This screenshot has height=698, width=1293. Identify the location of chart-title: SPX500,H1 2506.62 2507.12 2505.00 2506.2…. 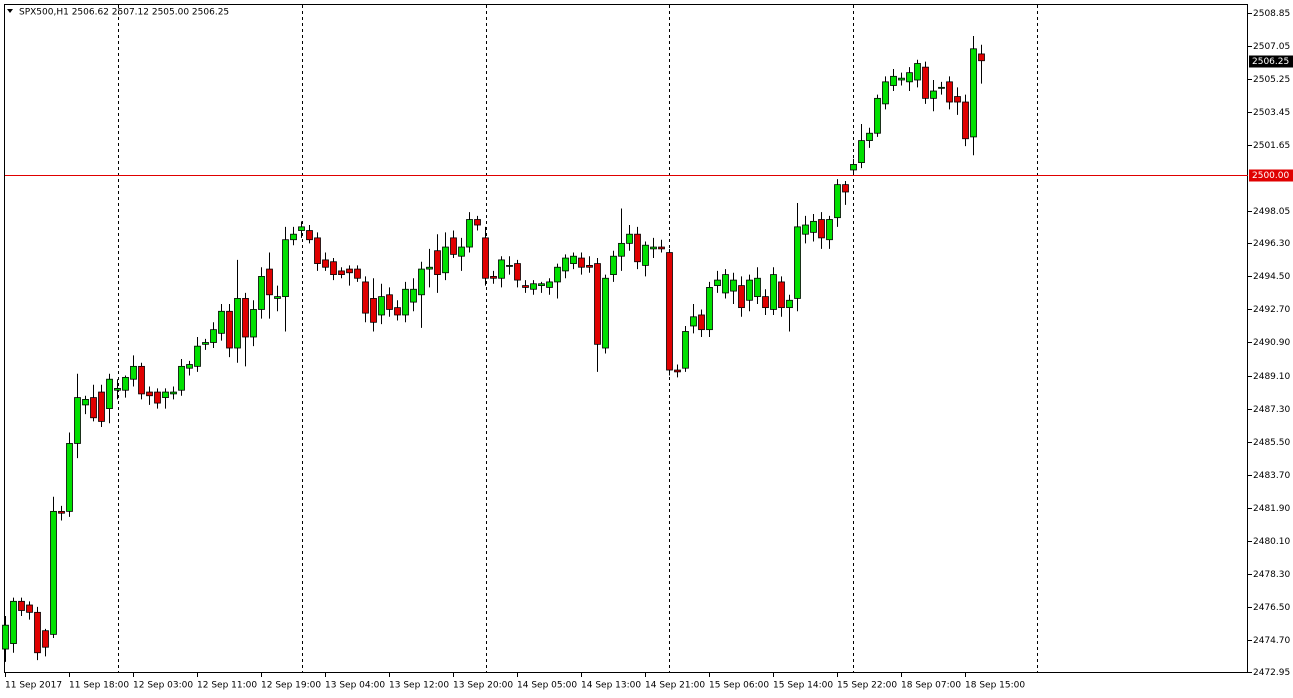
(124, 13).